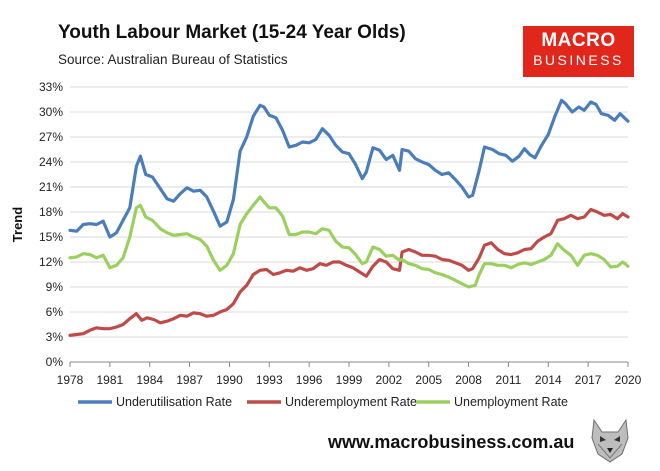  I want to click on y-tick-label: 30%, so click(51, 112).